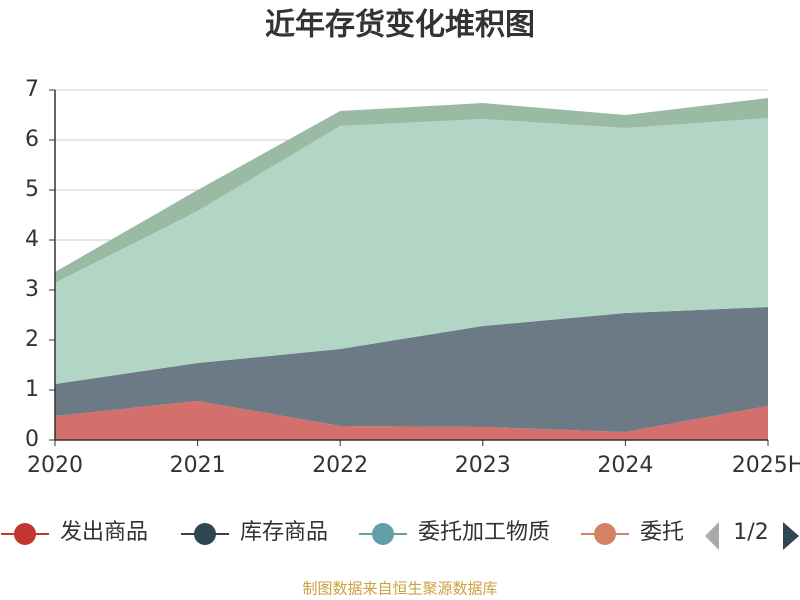 This screenshot has height=600, width=800. Describe the element at coordinates (662, 532) in the screenshot. I see `legend-label: 委托` at that location.